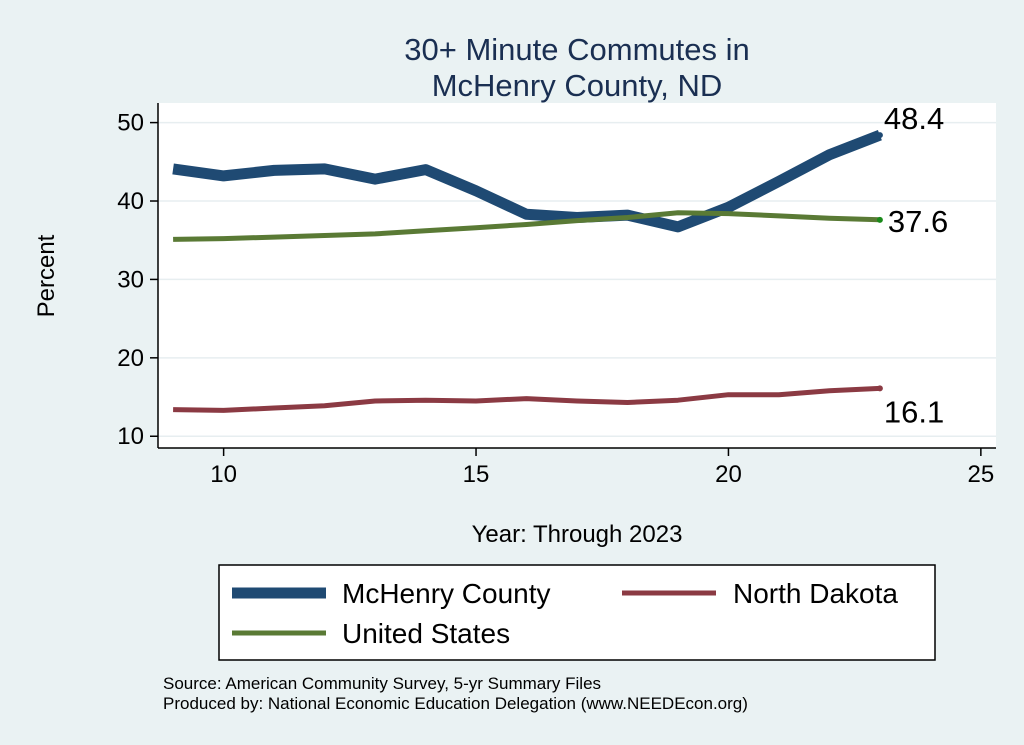 This screenshot has width=1024, height=745. I want to click on y-axis-title: Percent, so click(46, 275).